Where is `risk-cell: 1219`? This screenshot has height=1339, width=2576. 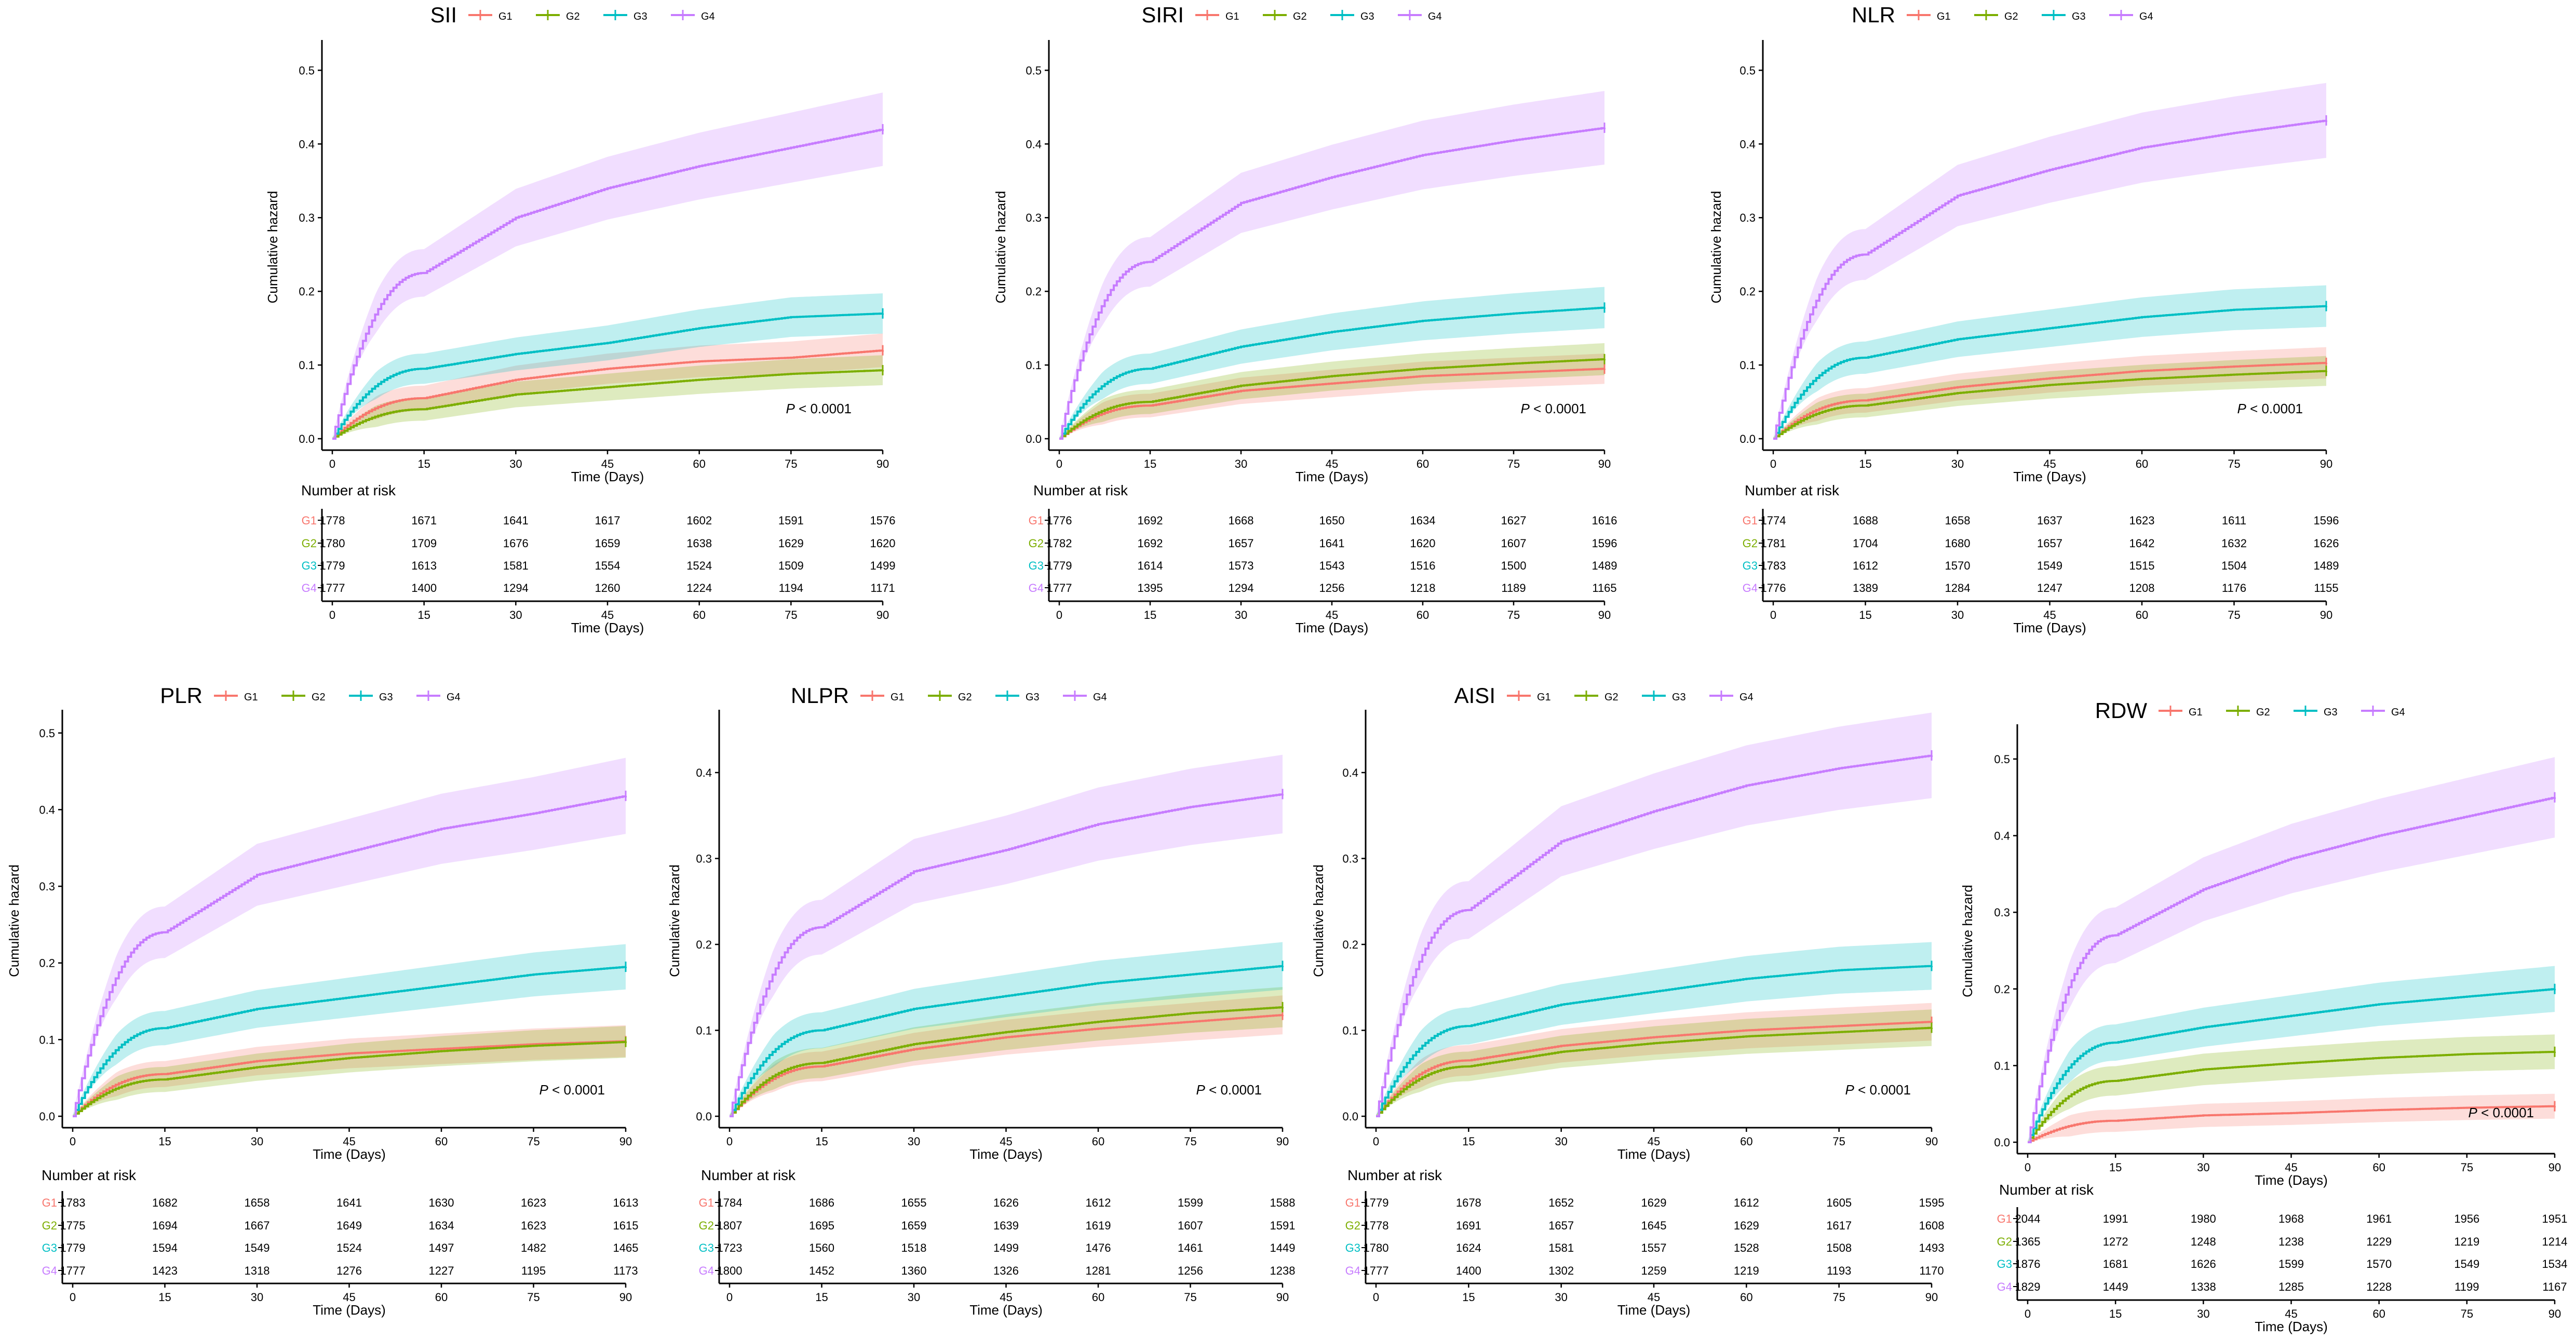 risk-cell: 1219 is located at coordinates (1746, 1270).